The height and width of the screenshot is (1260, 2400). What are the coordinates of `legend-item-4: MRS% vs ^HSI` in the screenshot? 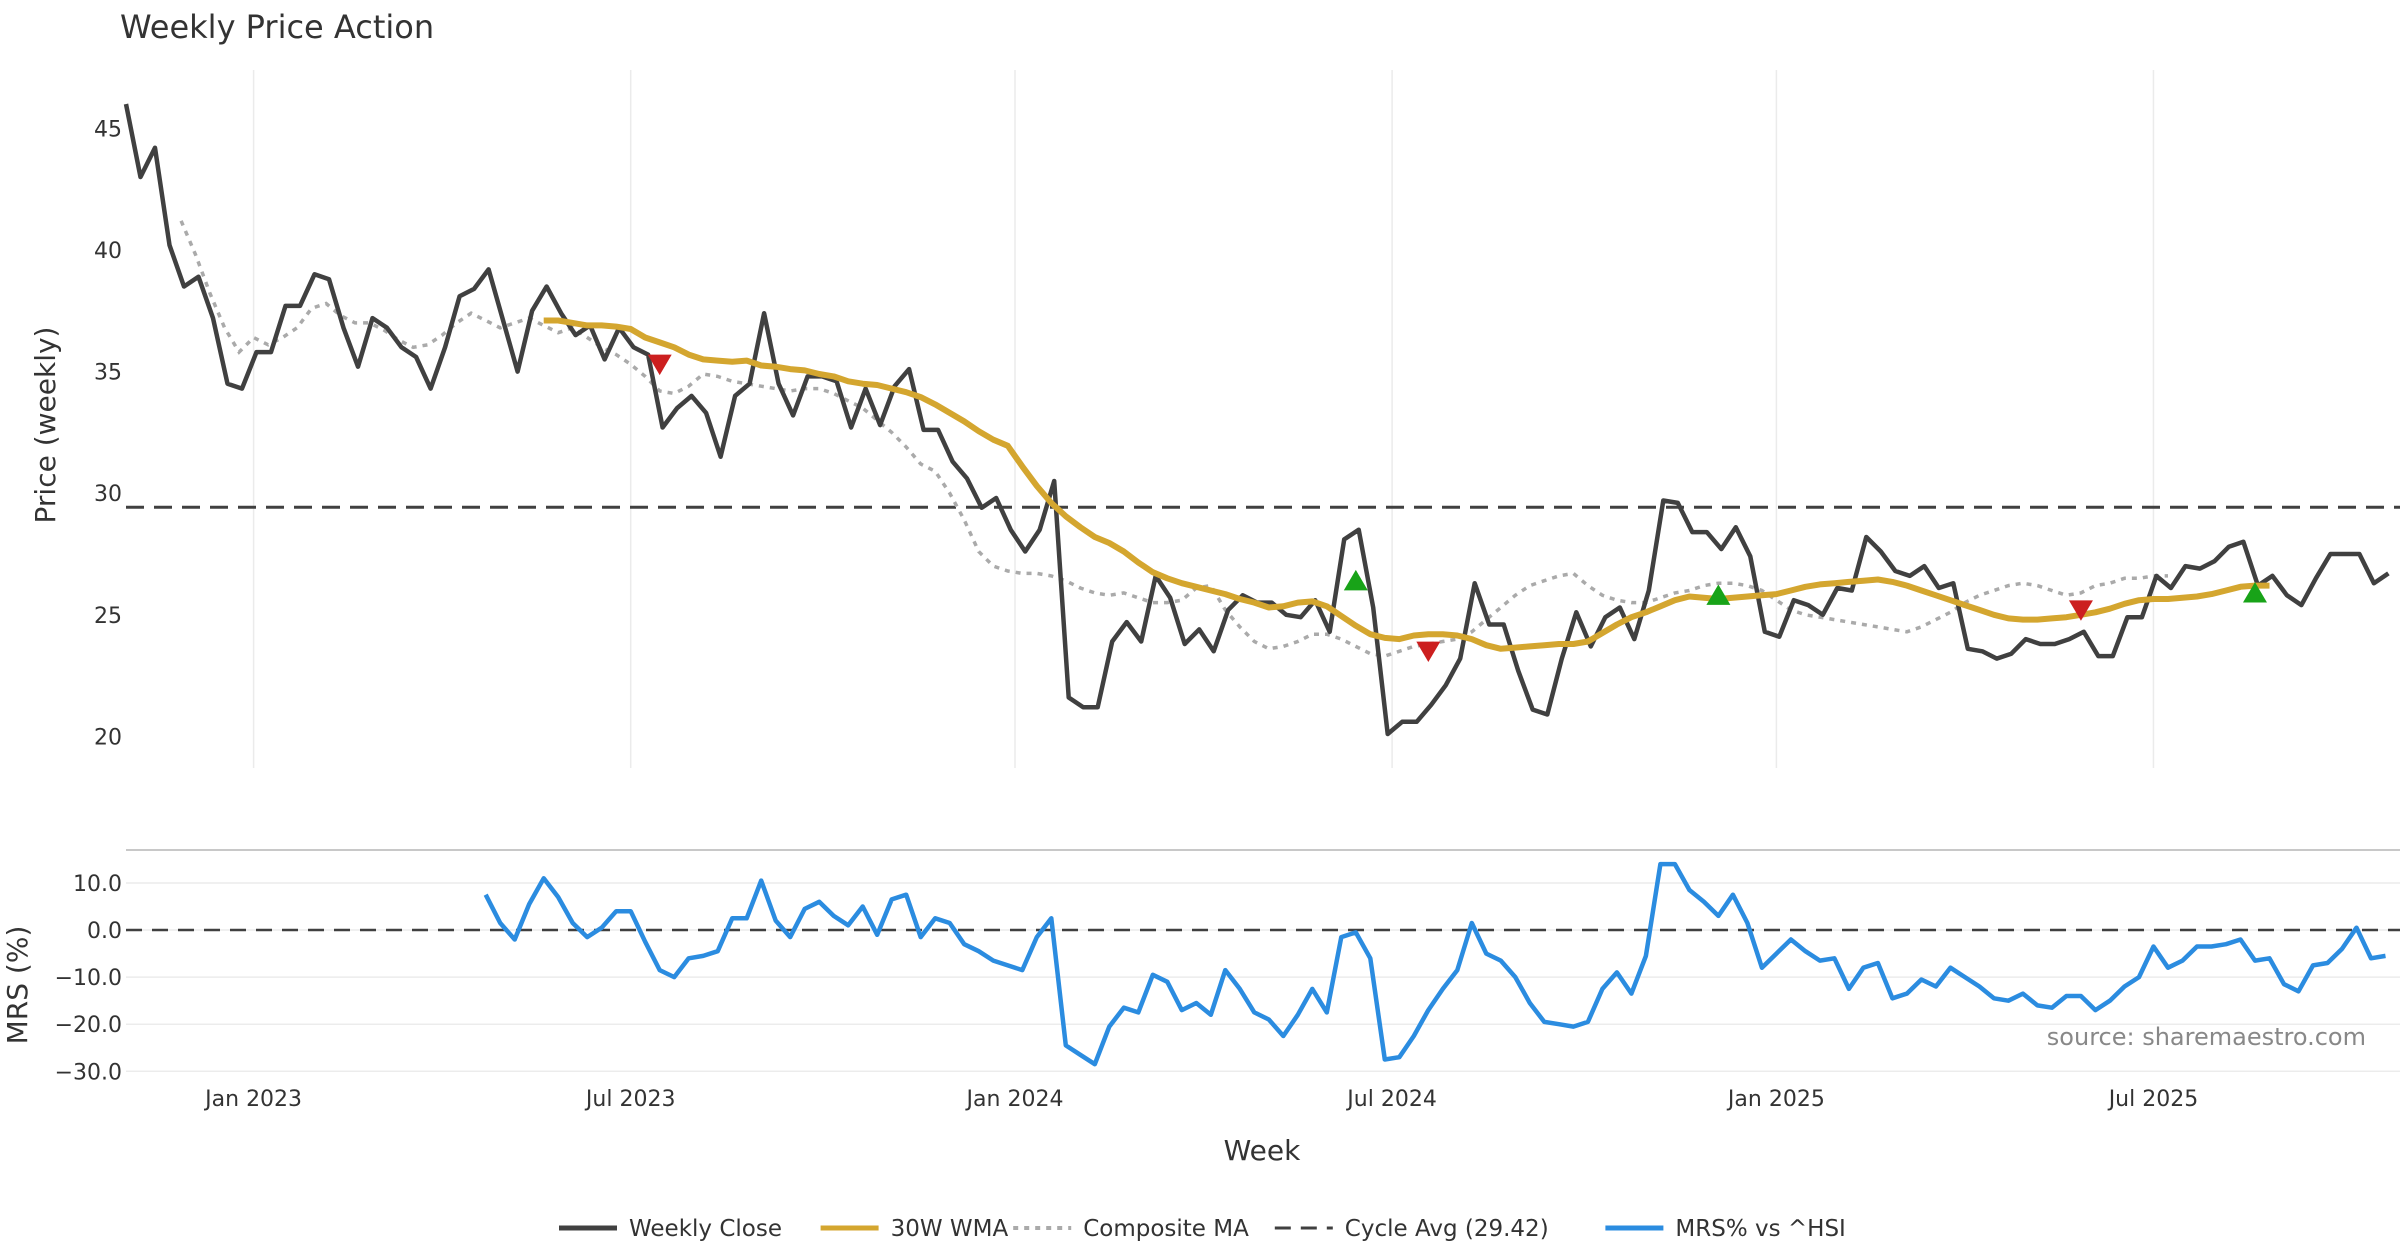 It's located at (1725, 1229).